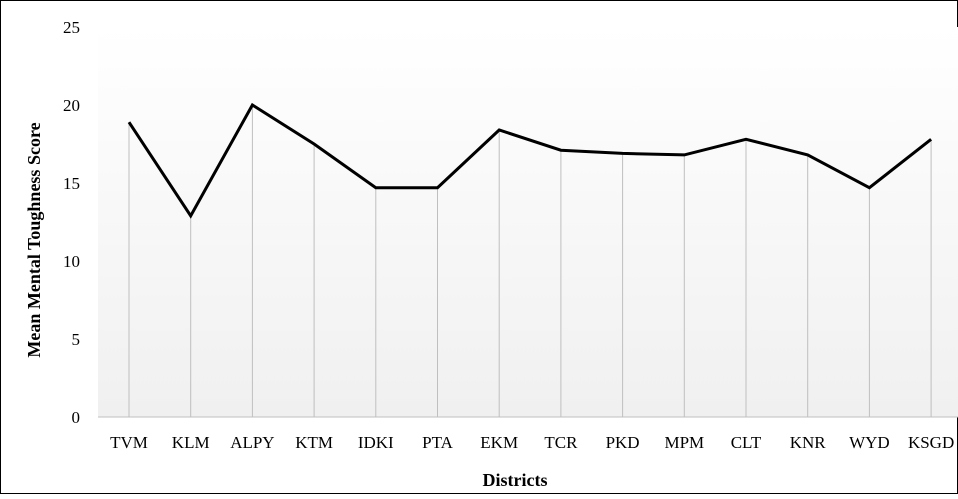 This screenshot has height=499, width=958. What do you see at coordinates (437, 442) in the screenshot?
I see `x-tick-label-pta: PTA` at bounding box center [437, 442].